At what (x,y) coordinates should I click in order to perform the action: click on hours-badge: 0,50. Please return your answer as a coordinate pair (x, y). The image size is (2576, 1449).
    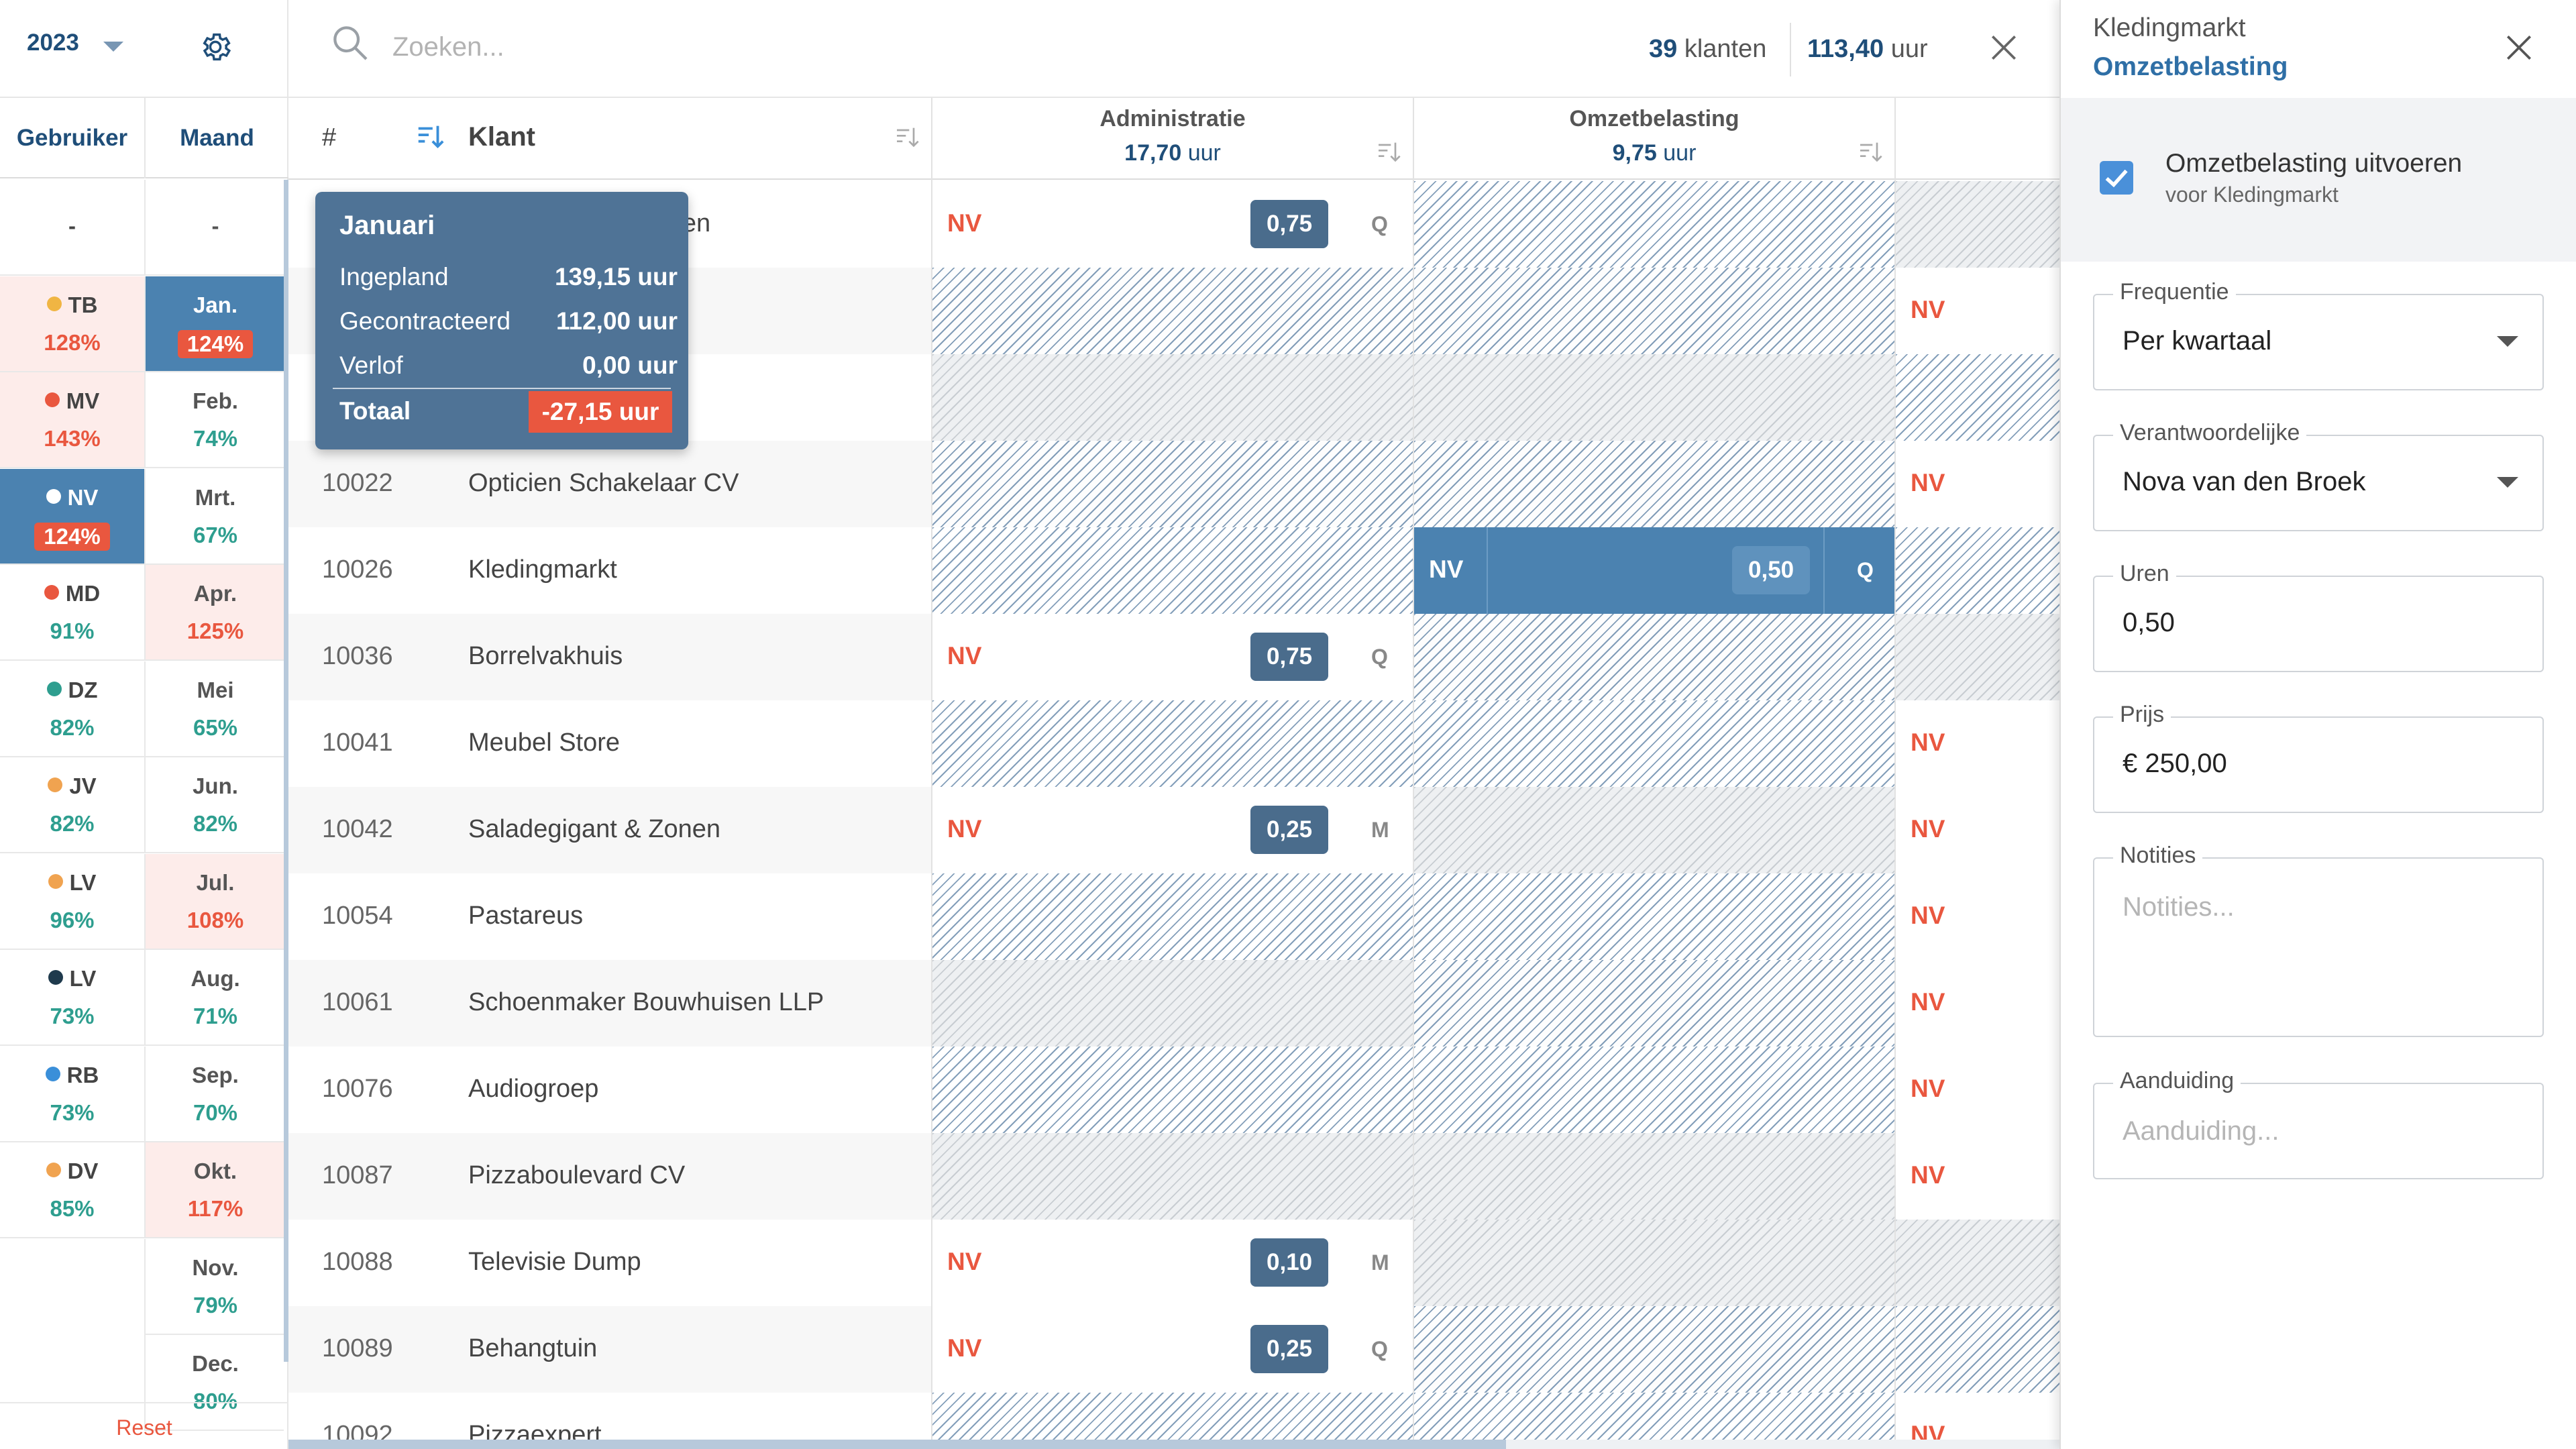
    Looking at the image, I should click on (1771, 570).